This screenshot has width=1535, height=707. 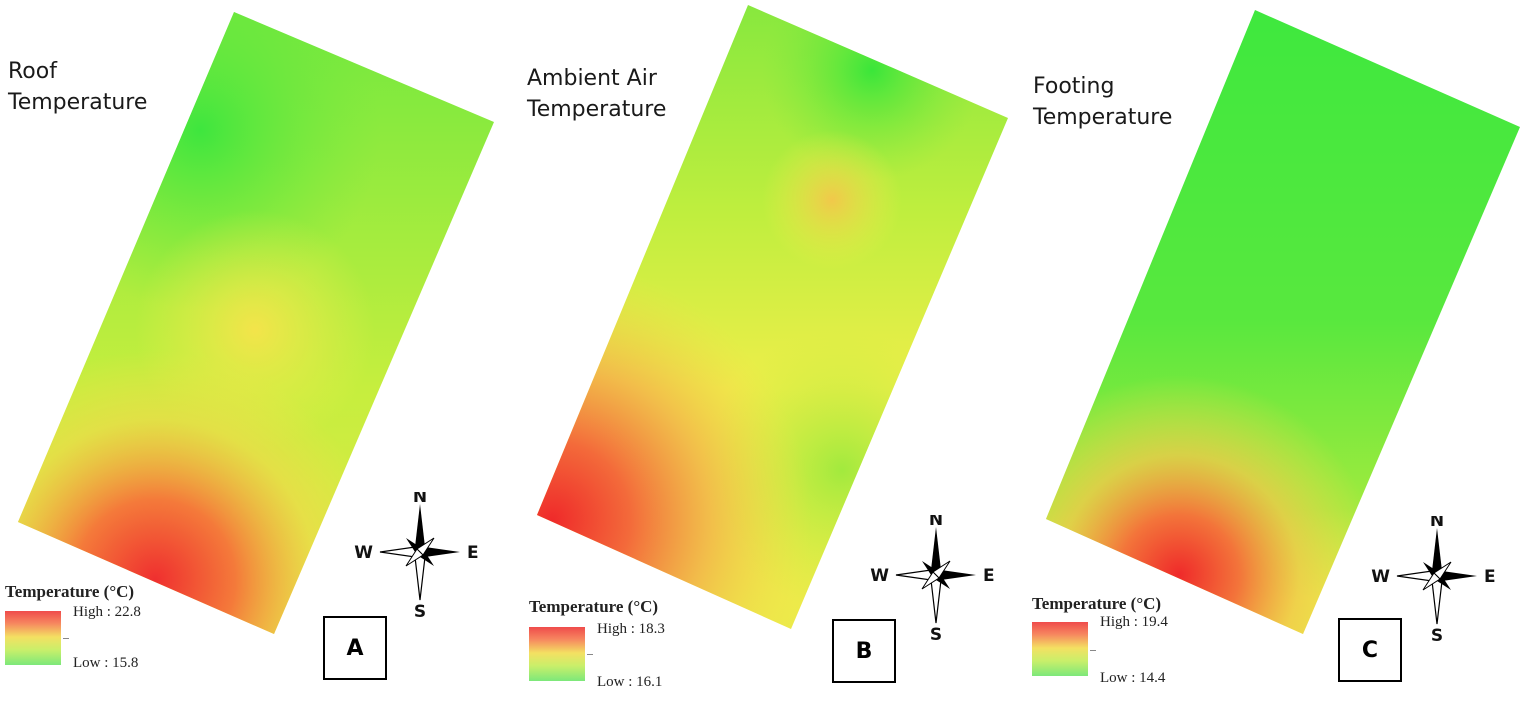 I want to click on panel-title: Roof Temperature, so click(x=77, y=87).